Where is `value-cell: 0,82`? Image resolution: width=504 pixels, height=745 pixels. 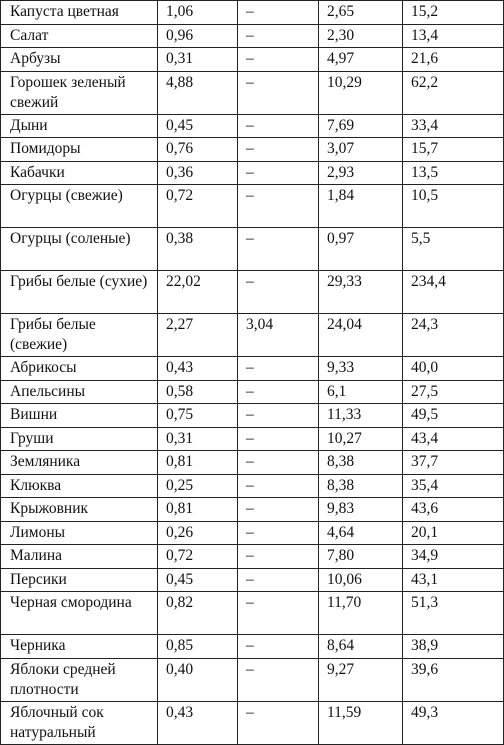 value-cell: 0,82 is located at coordinates (197, 613).